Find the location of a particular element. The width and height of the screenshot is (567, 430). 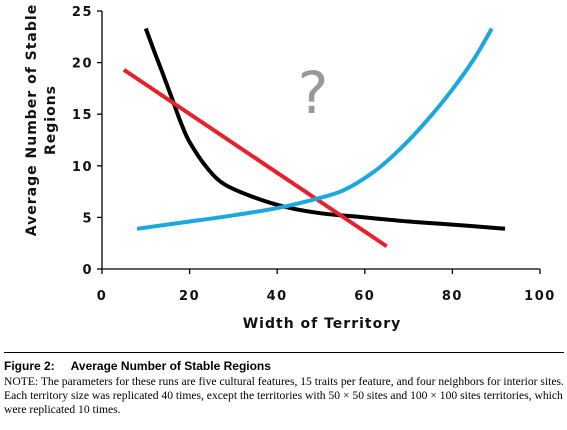

y-tick-label: 25 is located at coordinates (82, 12).